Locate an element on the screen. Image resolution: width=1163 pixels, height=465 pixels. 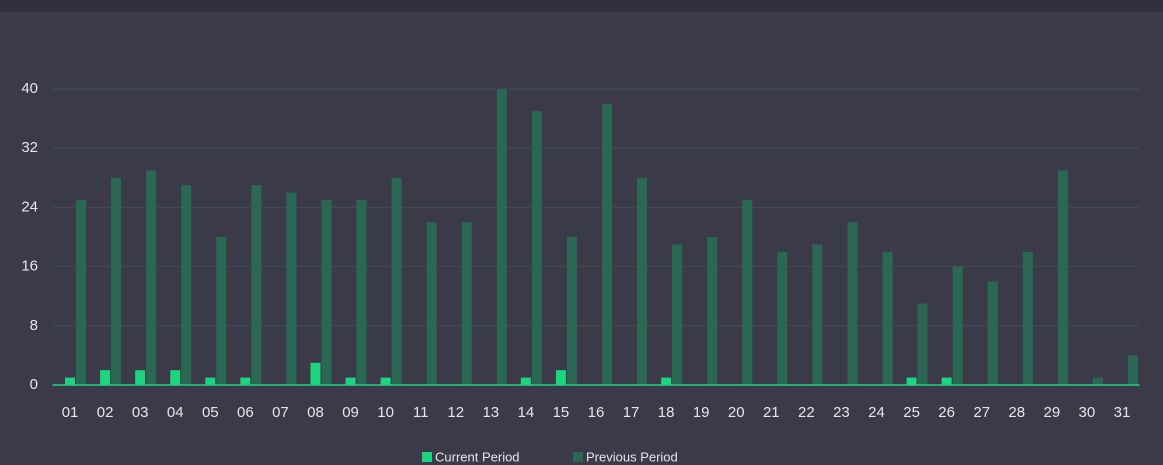
x-tick-label: 25 is located at coordinates (911, 412).